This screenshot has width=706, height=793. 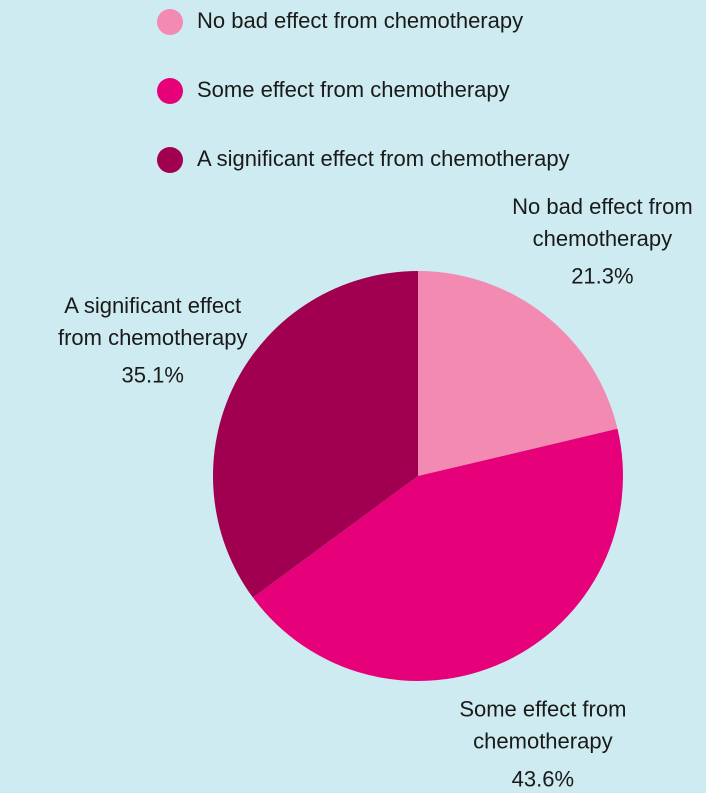 What do you see at coordinates (153, 321) in the screenshot?
I see `slice-label: A significant effect from chemotherapy` at bounding box center [153, 321].